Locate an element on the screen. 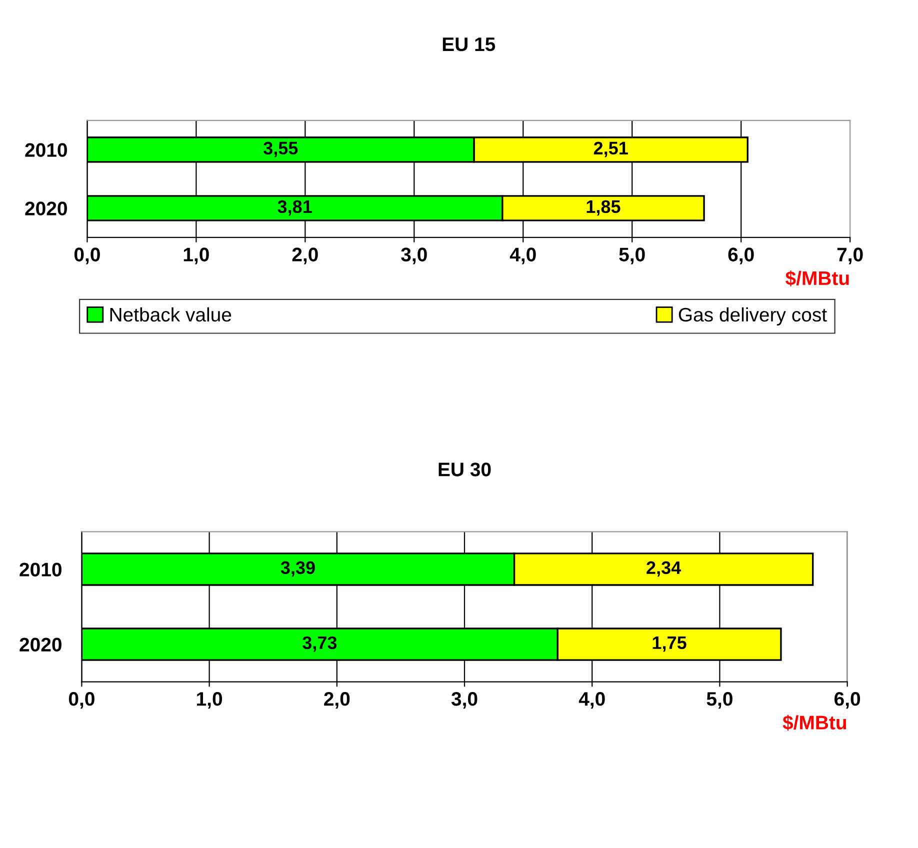 This screenshot has width=918, height=848. data-label: 3,55 is located at coordinates (280, 150).